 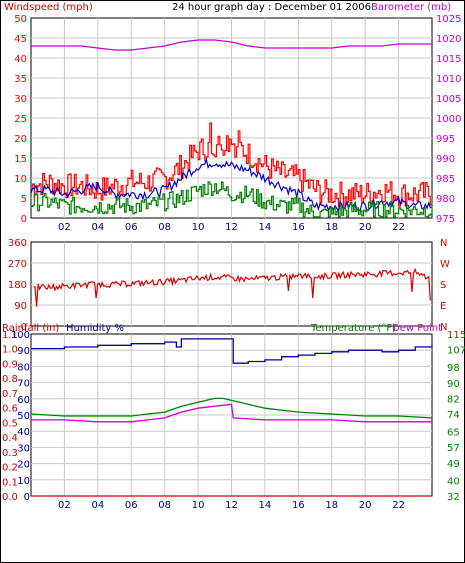 What do you see at coordinates (20, 19) in the screenshot?
I see `wind-y-tick-label: 50` at bounding box center [20, 19].